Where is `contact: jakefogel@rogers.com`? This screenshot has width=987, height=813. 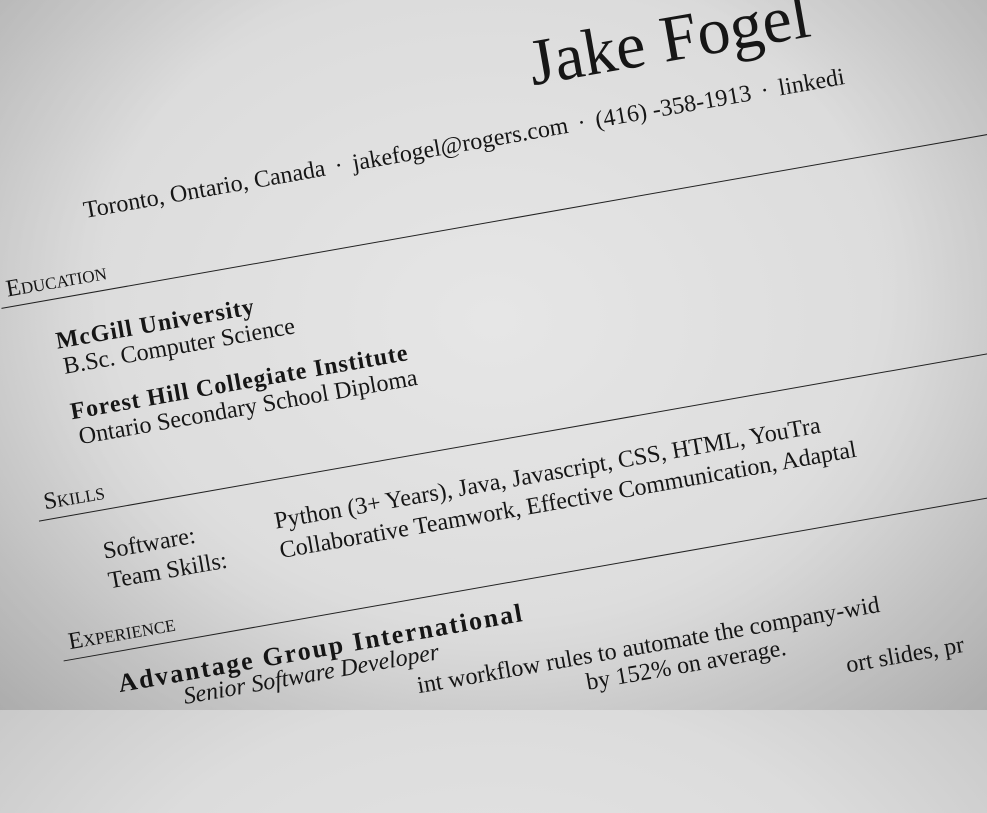 contact: jakefogel@rogers.com is located at coordinates (460, 144).